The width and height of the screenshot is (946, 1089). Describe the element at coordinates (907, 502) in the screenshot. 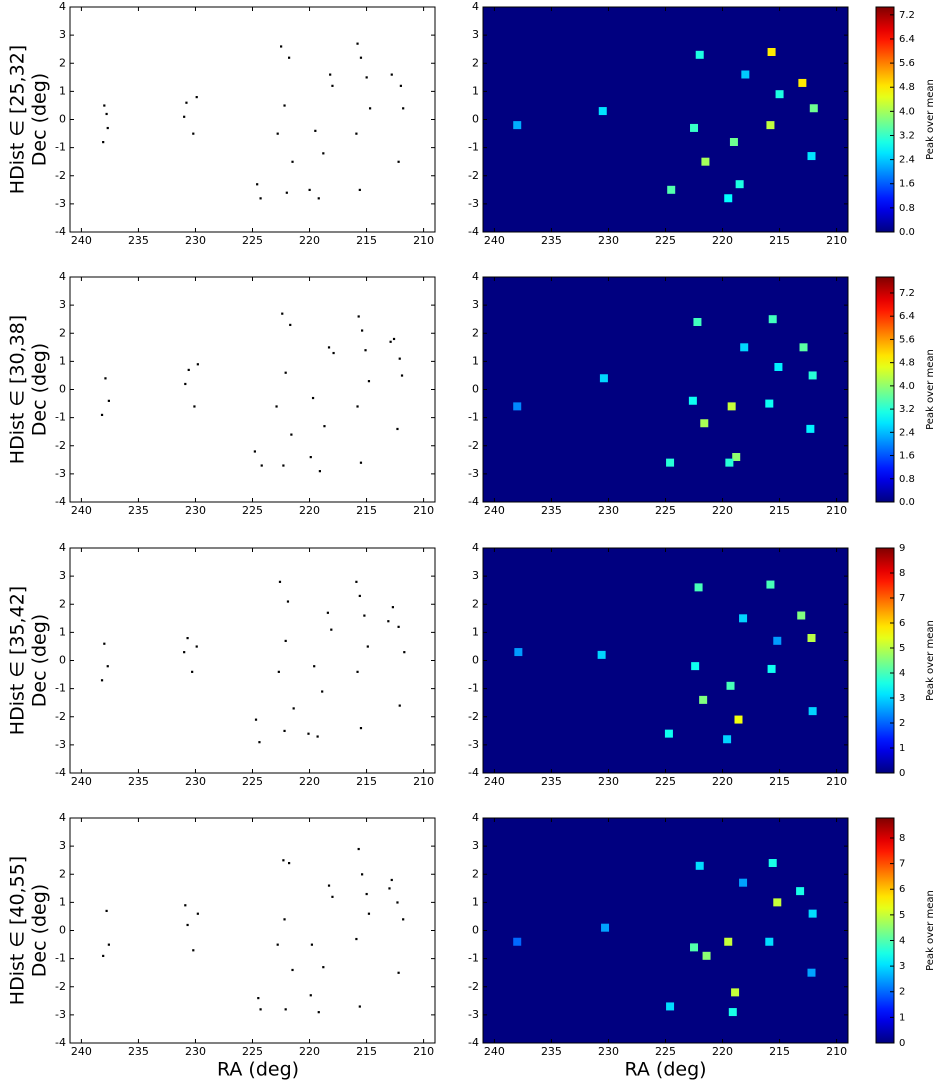

I see `colorbar-tick-label: 0.0` at that location.